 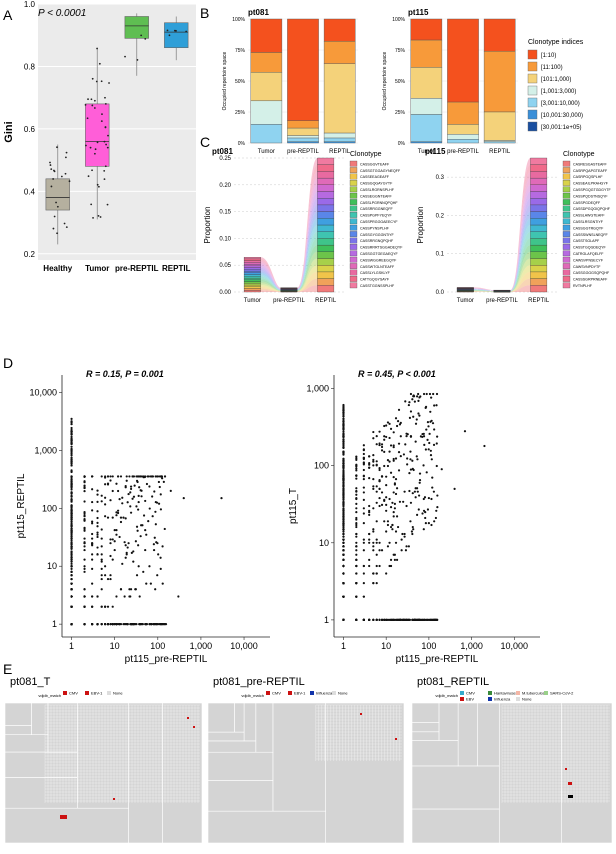 I want to click on treemap-legend-swatch, so click(x=462, y=693).